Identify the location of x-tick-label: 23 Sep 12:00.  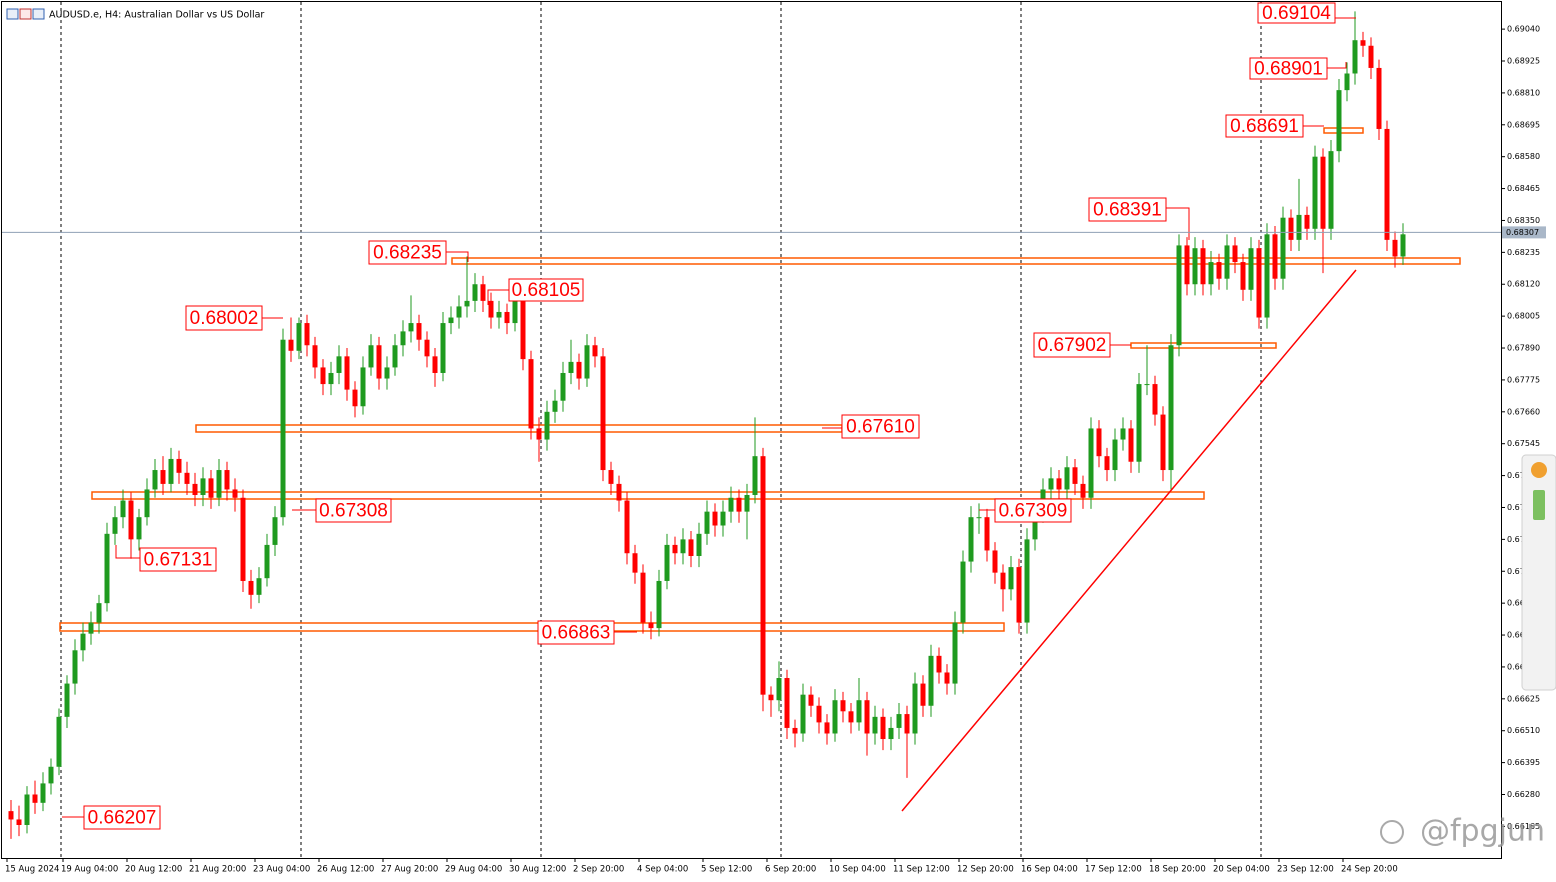
(1305, 870).